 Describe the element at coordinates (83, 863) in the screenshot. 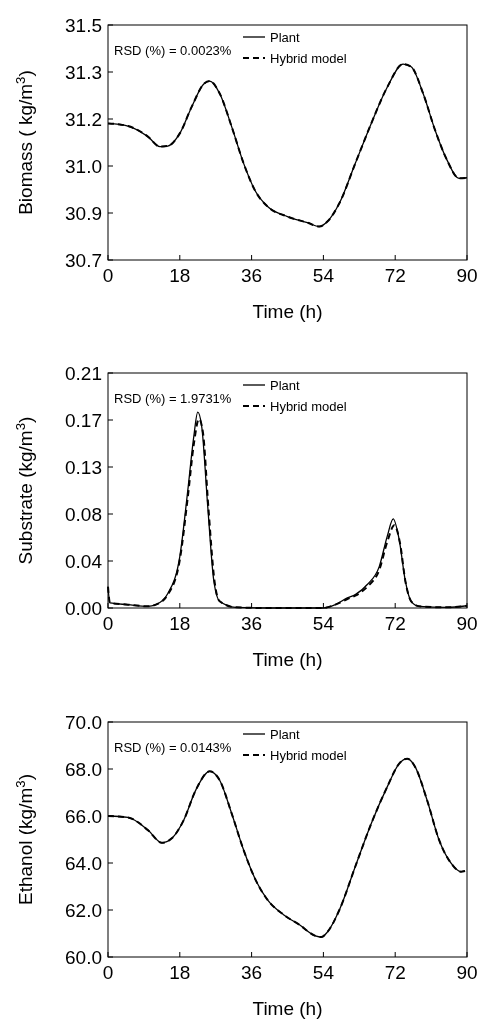

I see `y-tick-label: 64.0` at that location.